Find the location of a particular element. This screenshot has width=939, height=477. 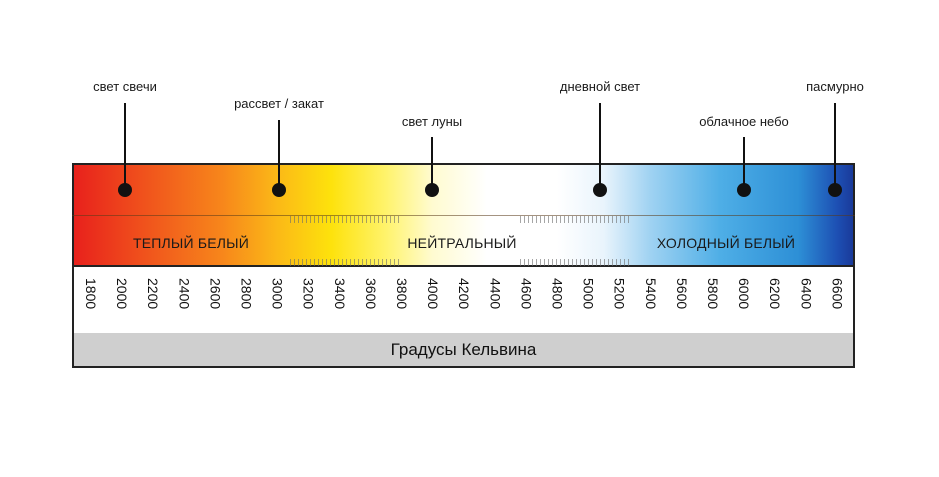

tick-label: 2800 is located at coordinates (246, 294).